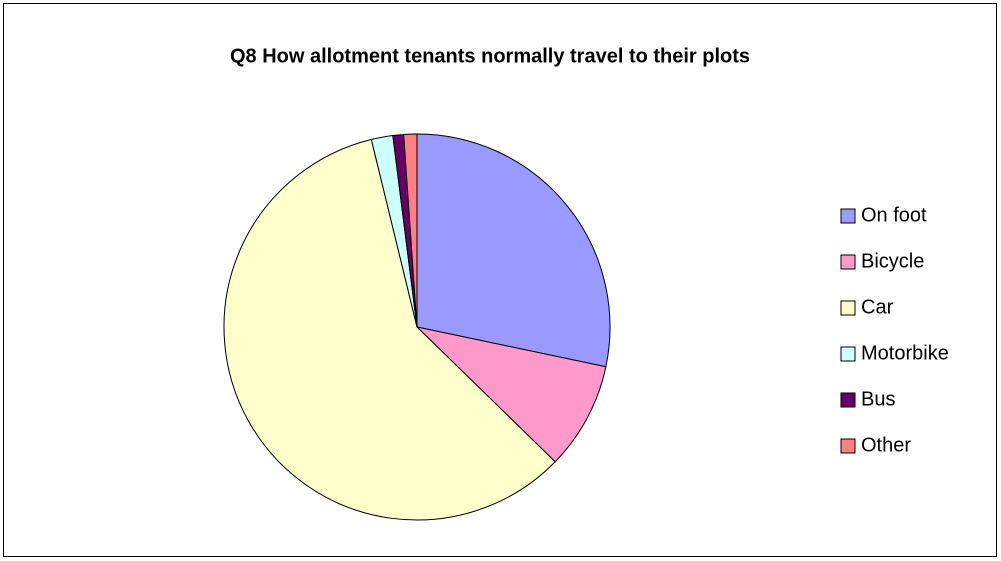 The height and width of the screenshot is (561, 1001). I want to click on legend-label: Bicycle, so click(892, 261).